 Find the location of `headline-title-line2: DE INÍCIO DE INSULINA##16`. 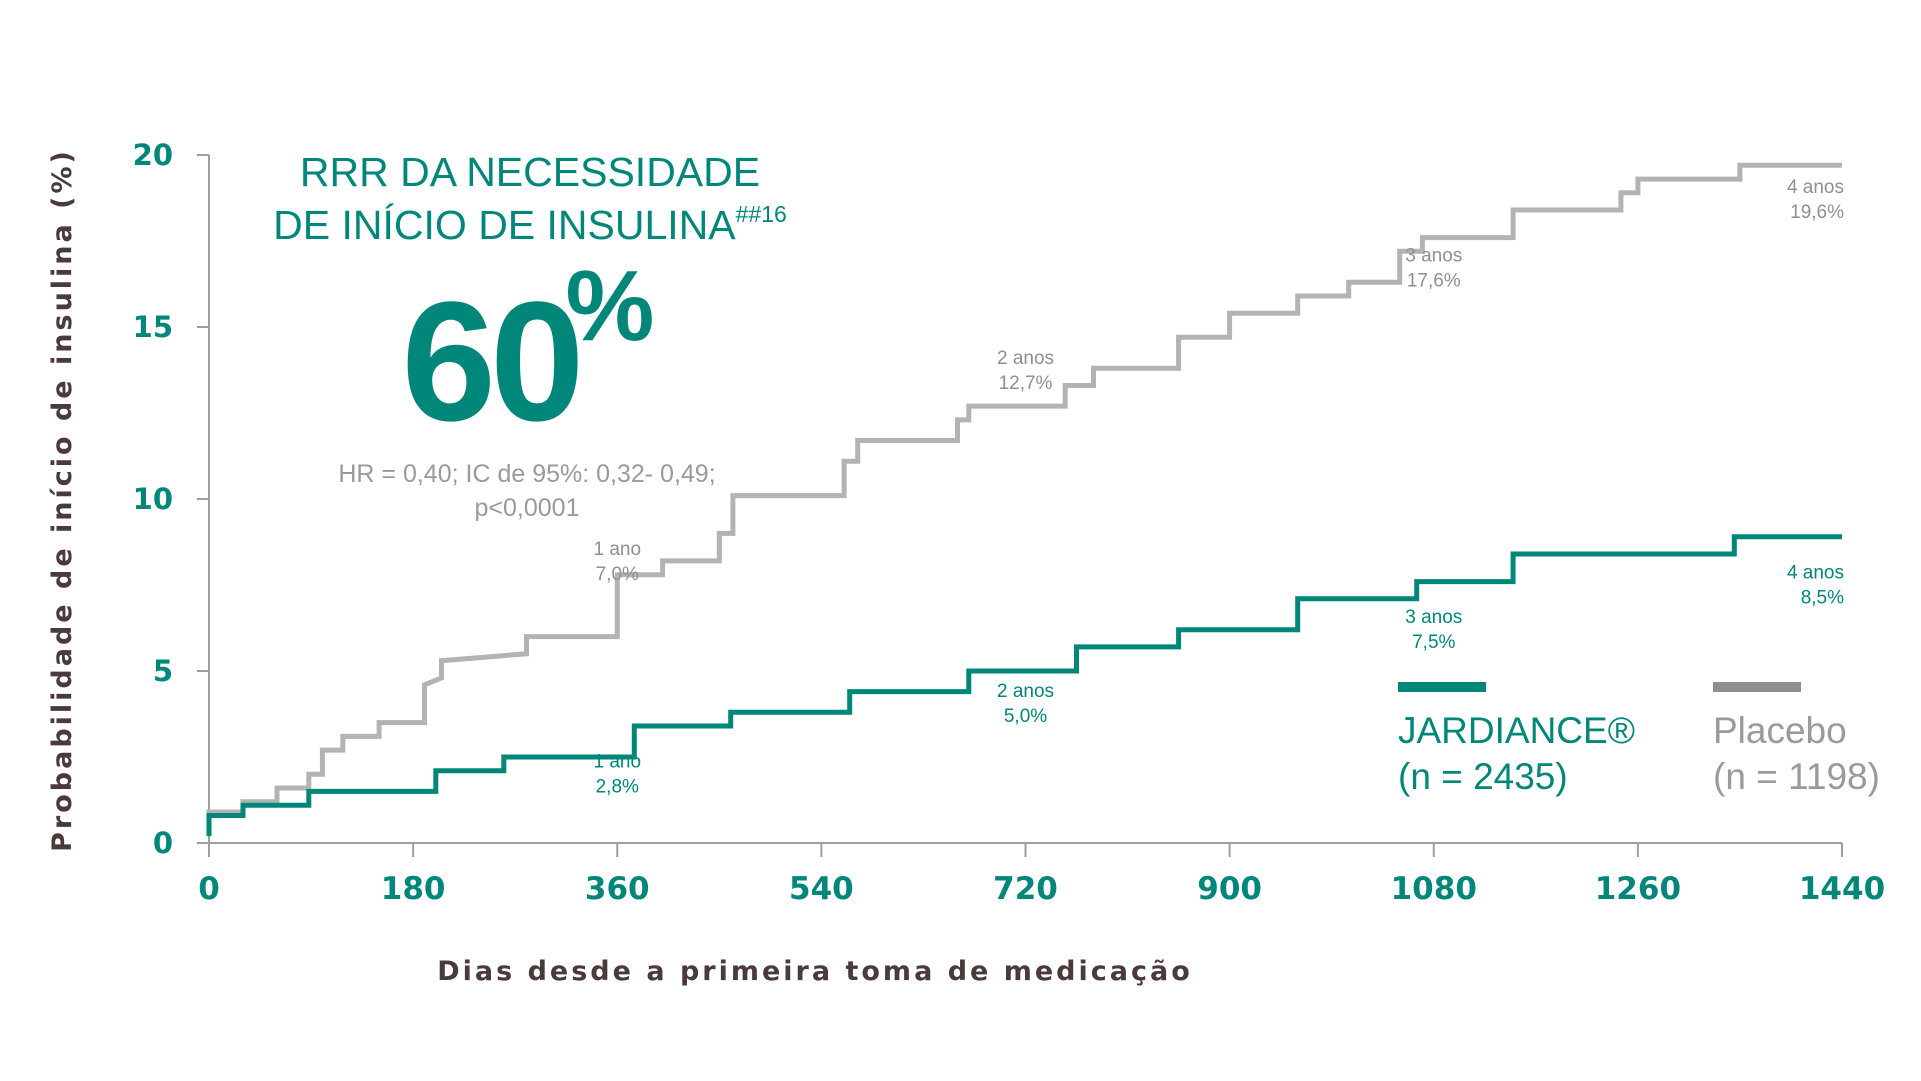

headline-title-line2: DE INÍCIO DE INSULINA##16 is located at coordinates (530, 224).